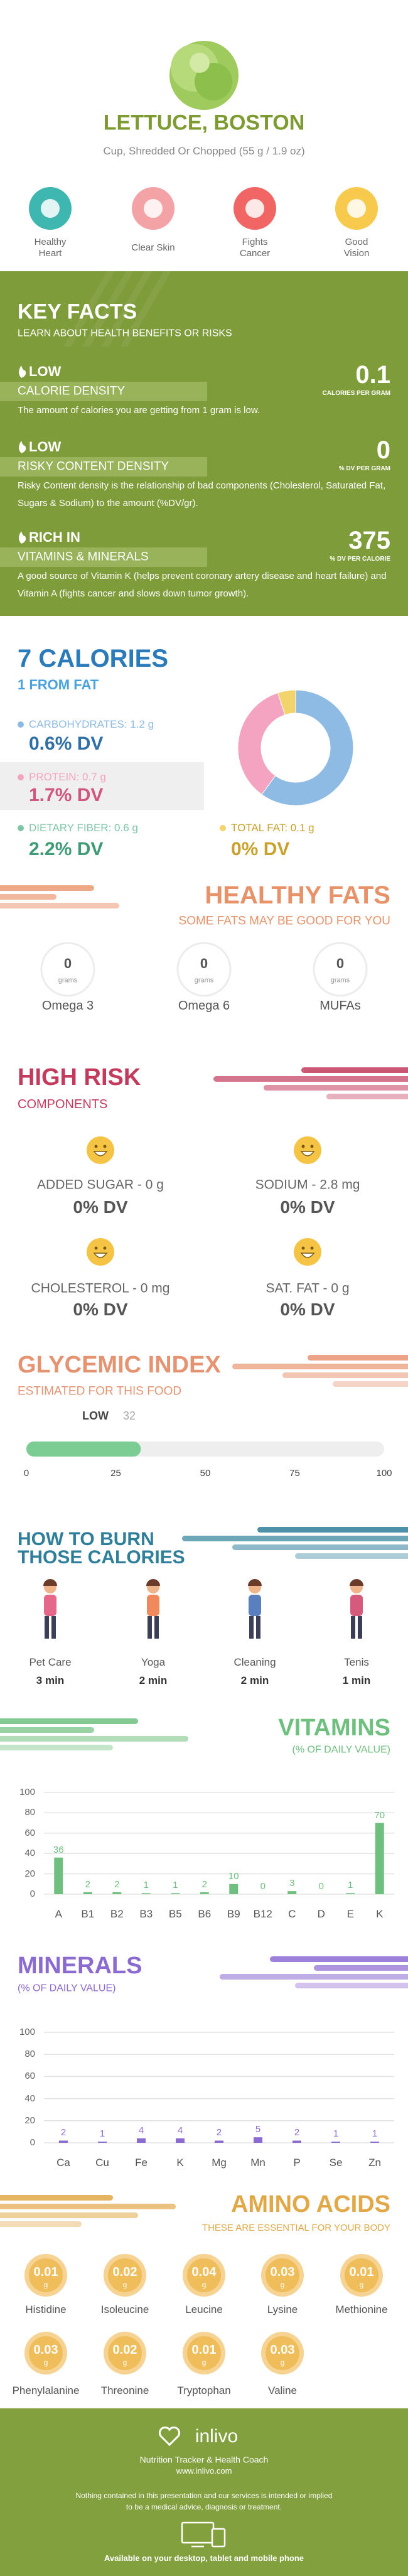 This screenshot has height=2576, width=408. I want to click on x-tick-label: K, so click(180, 2162).